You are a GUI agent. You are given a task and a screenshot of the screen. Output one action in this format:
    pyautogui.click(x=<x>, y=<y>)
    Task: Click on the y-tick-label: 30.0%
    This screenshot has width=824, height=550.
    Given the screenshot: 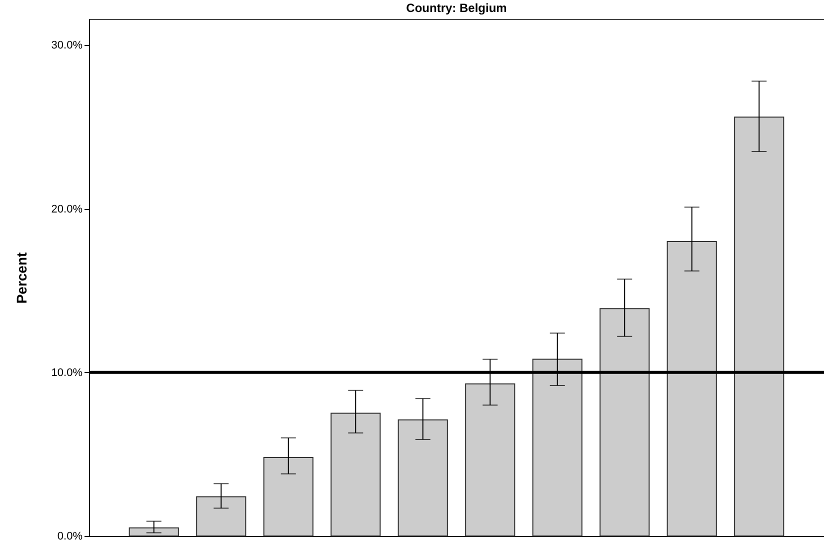 What is the action you would take?
    pyautogui.click(x=67, y=46)
    